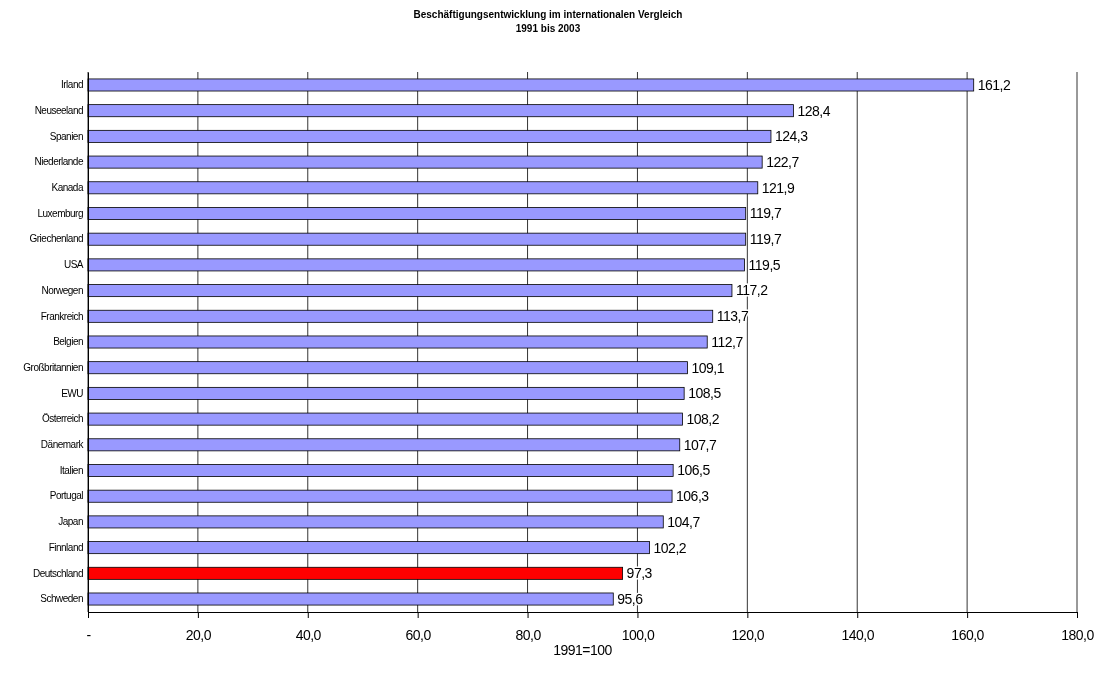 This screenshot has height=677, width=1096. What do you see at coordinates (693, 496) in the screenshot?
I see `data-label: 106,3` at bounding box center [693, 496].